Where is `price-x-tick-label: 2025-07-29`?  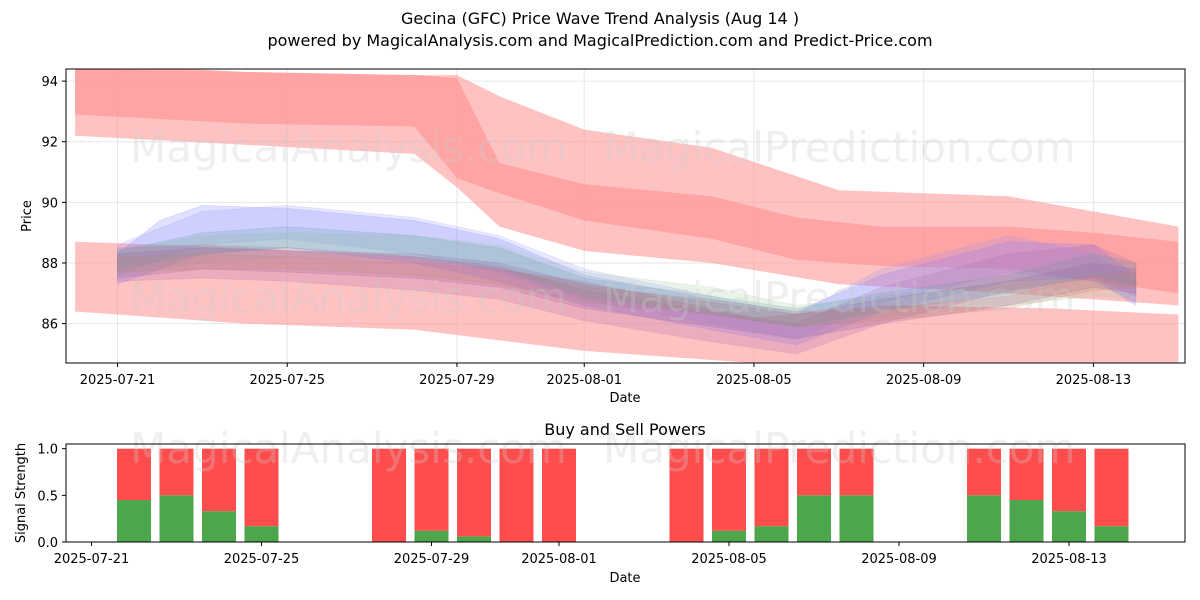 price-x-tick-label: 2025-07-29 is located at coordinates (457, 380).